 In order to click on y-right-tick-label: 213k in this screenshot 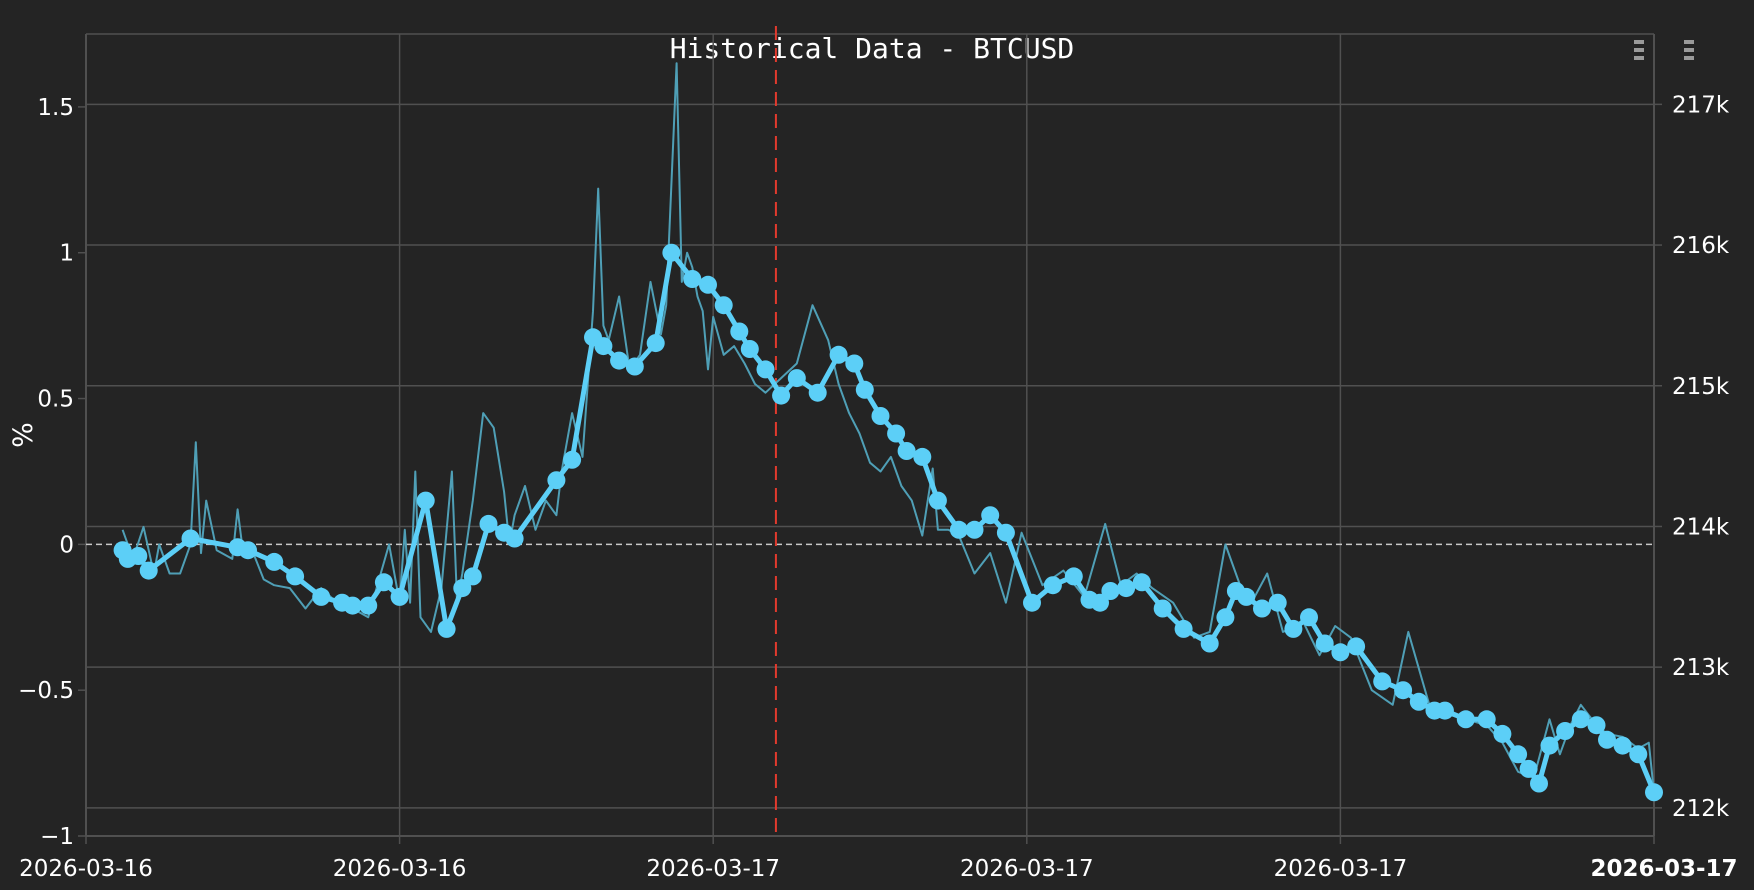, I will do `click(1701, 668)`.